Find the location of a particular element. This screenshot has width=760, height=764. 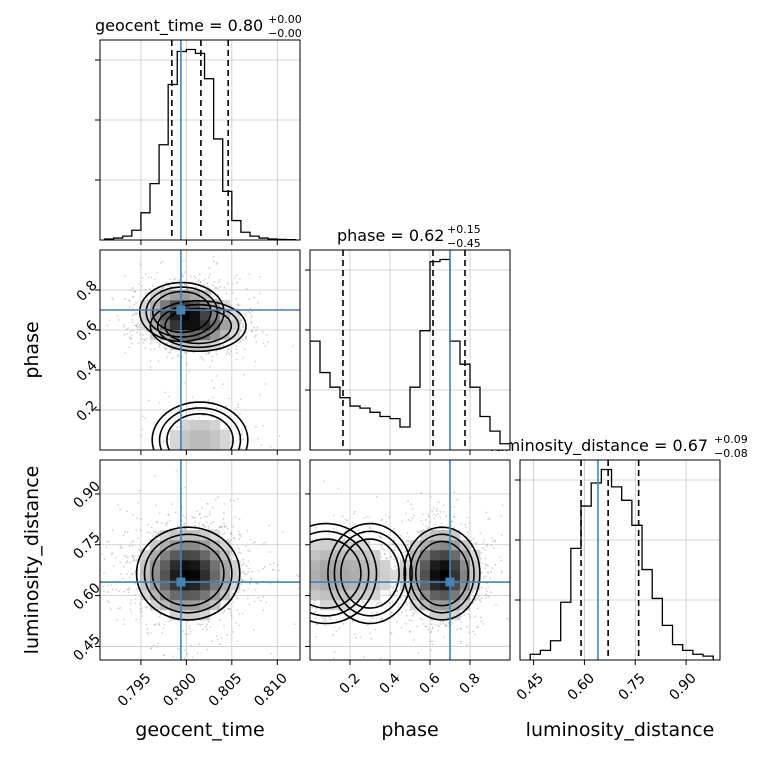

hist-geocent-time-frame is located at coordinates (200, 140).